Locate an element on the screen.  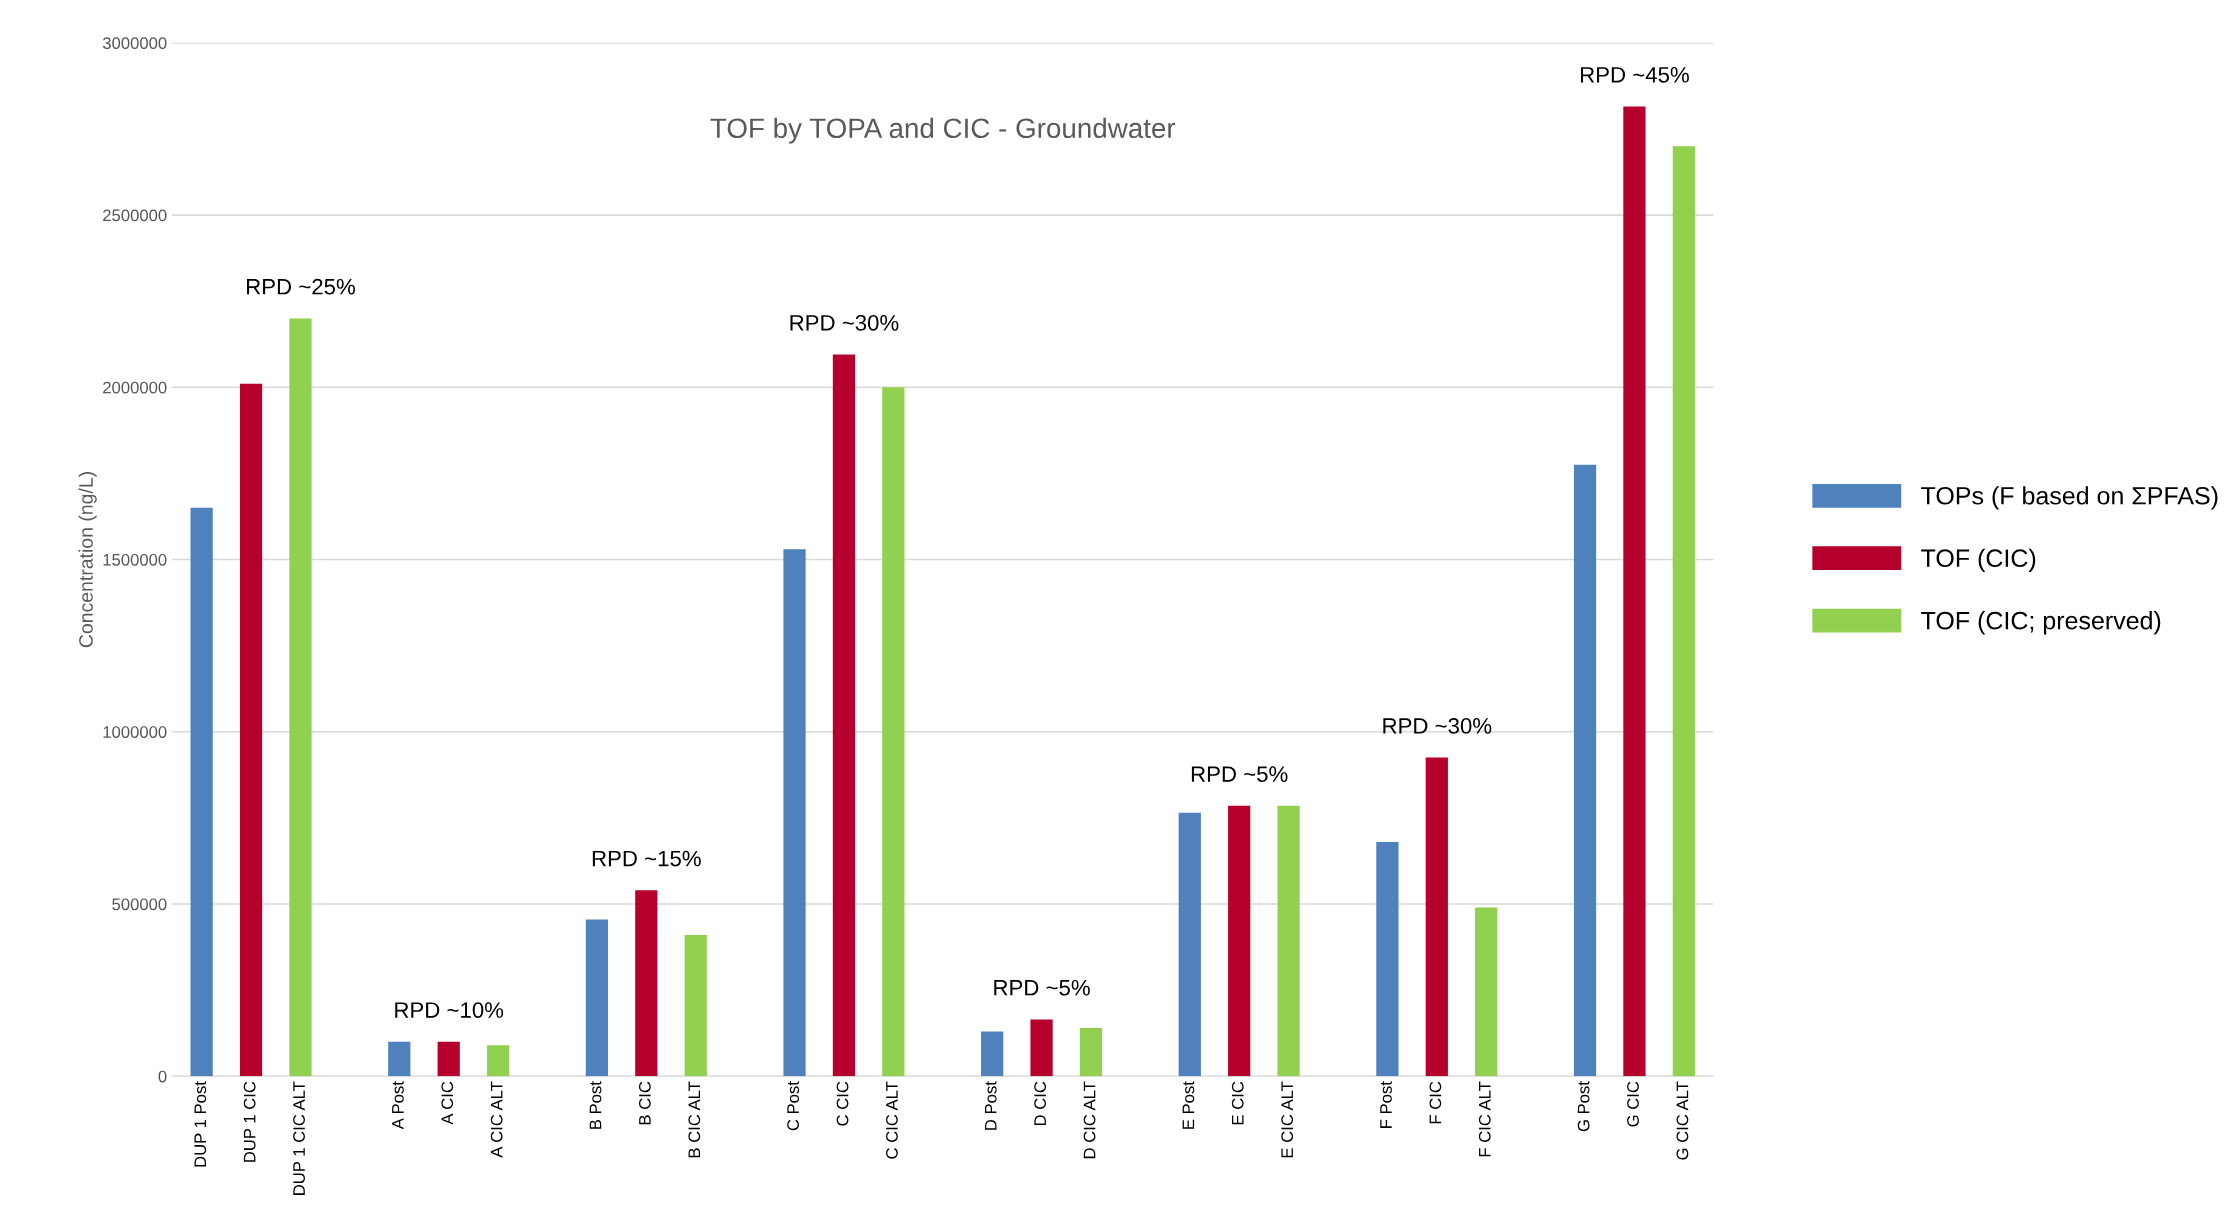
x-tick-label: E Post is located at coordinates (1188, 1105).